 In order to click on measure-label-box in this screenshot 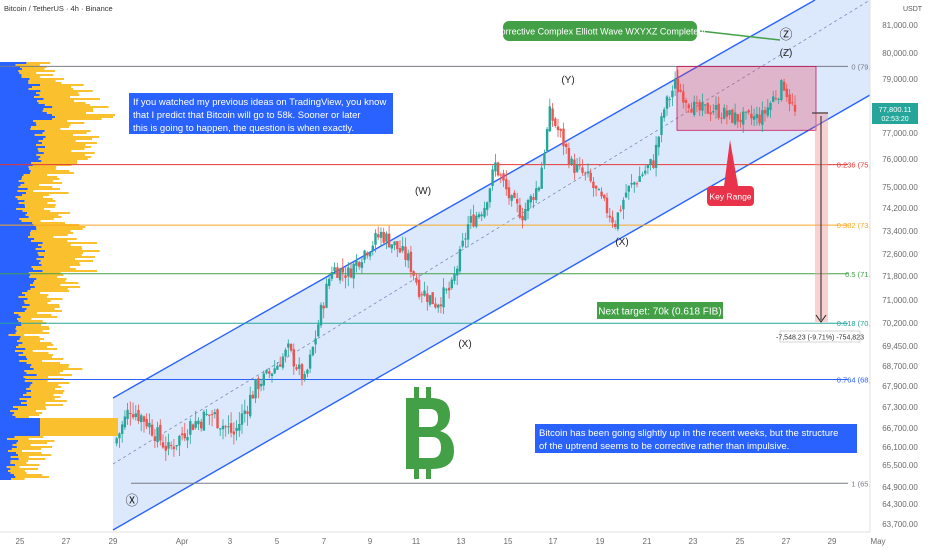, I will do `click(820, 336)`.